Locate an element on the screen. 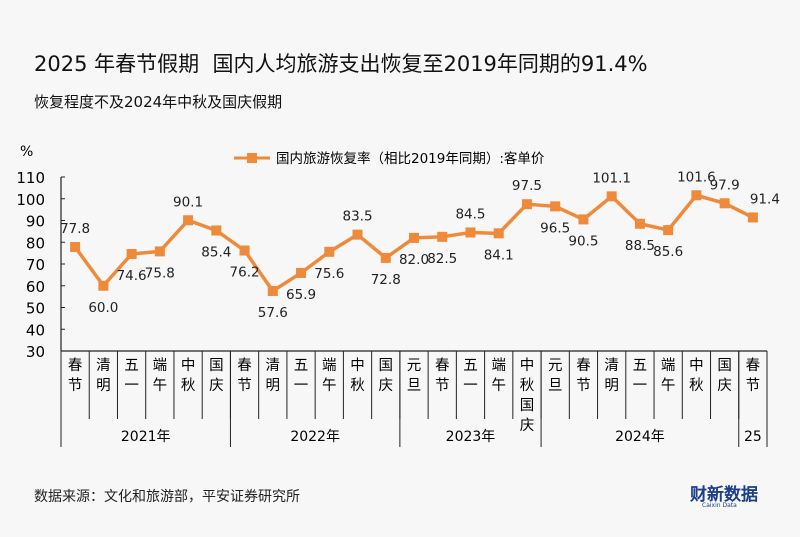 The image size is (800, 537). caixin-logo: 财新数据 is located at coordinates (724, 495).